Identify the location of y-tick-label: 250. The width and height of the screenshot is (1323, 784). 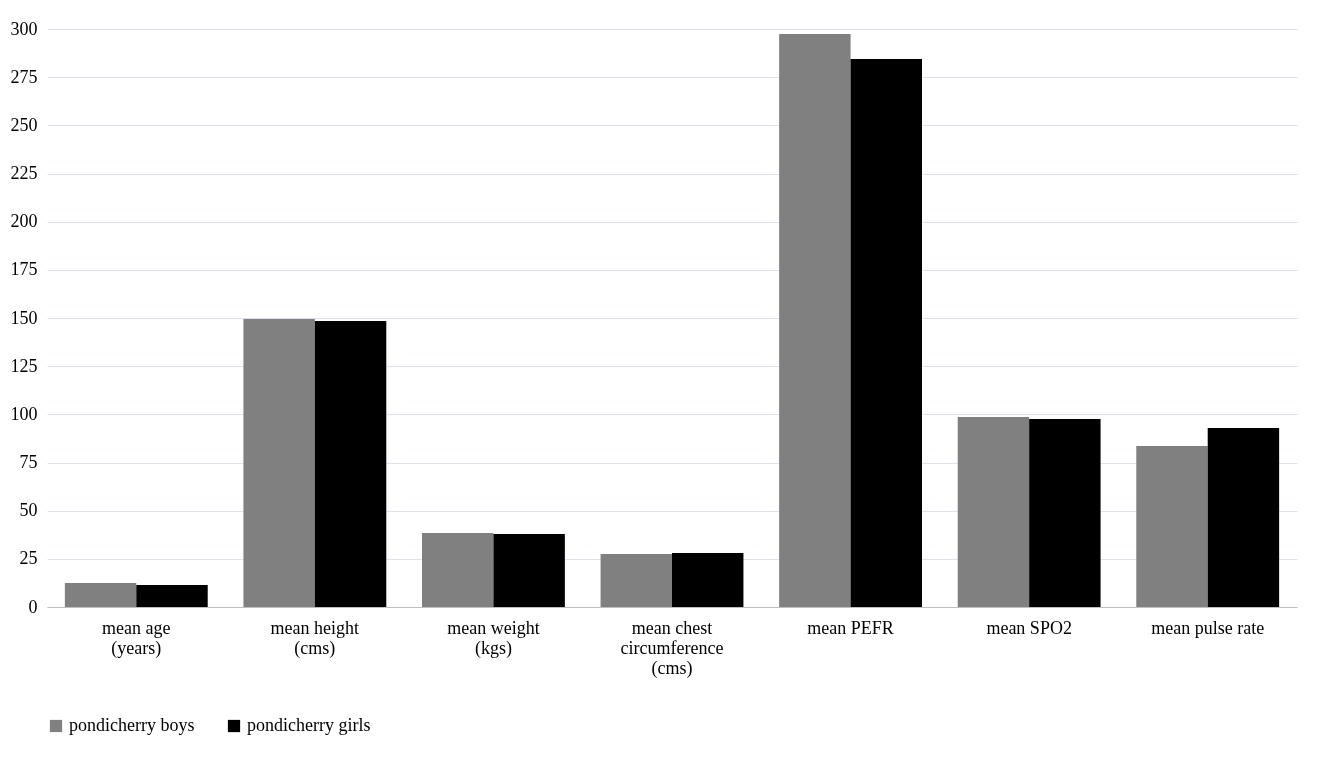
(24, 124).